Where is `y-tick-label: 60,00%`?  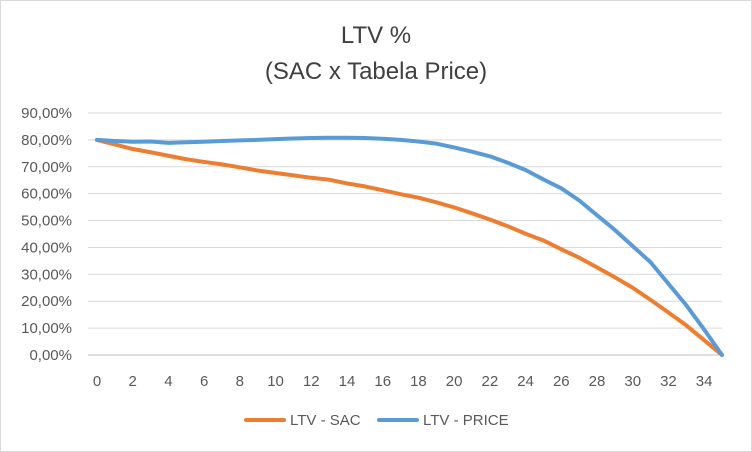 y-tick-label: 60,00% is located at coordinates (46, 194).